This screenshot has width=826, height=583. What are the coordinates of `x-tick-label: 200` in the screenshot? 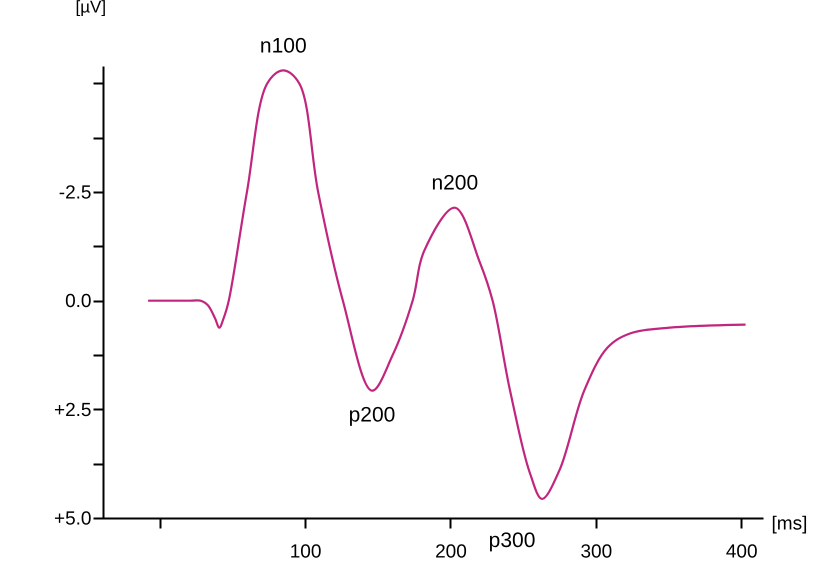 It's located at (451, 552).